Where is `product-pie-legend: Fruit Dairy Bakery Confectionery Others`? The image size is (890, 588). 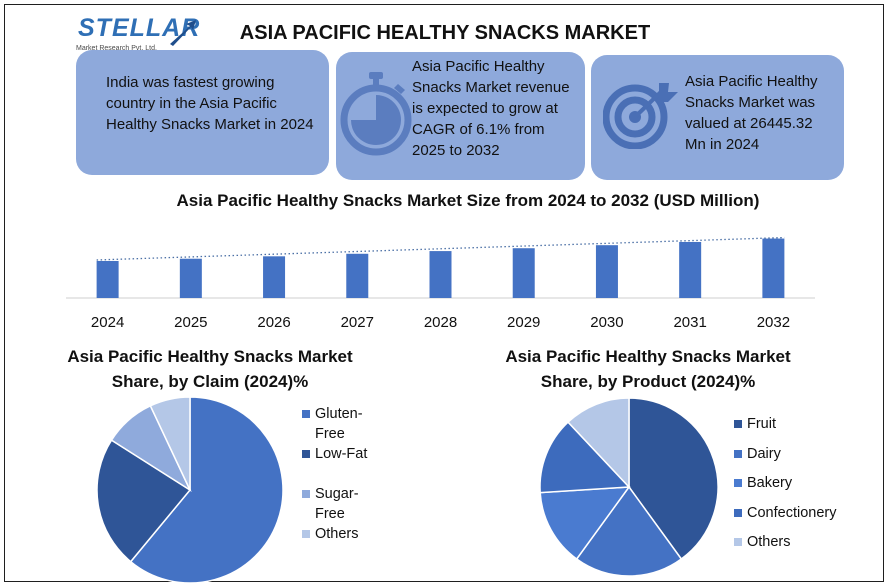
product-pie-legend: Fruit Dairy Bakery Confectionery Others is located at coordinates (799, 489).